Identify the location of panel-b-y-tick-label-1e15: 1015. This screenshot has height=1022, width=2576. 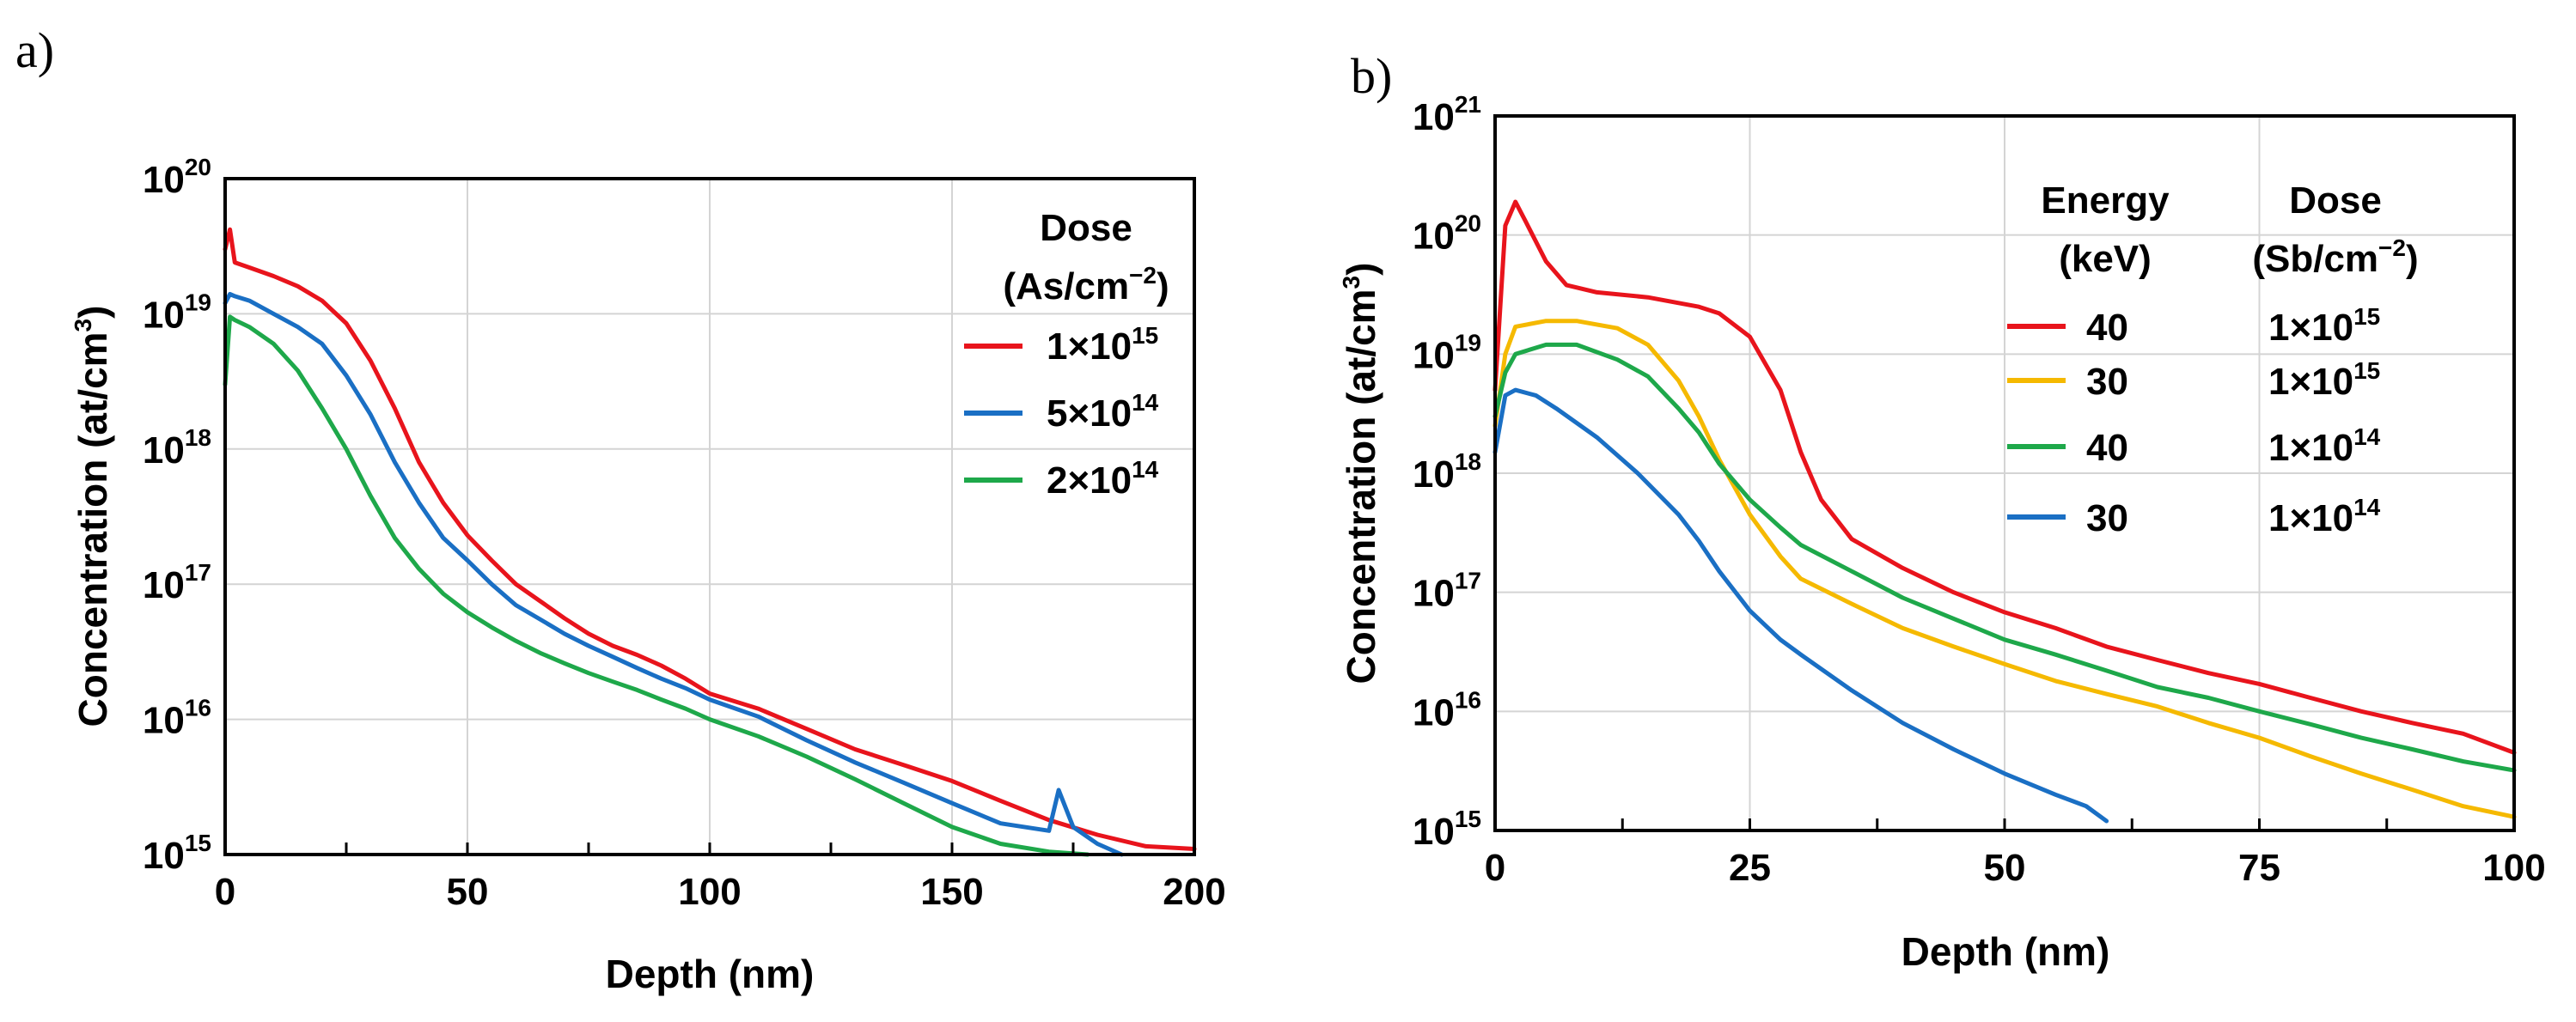
(1447, 829).